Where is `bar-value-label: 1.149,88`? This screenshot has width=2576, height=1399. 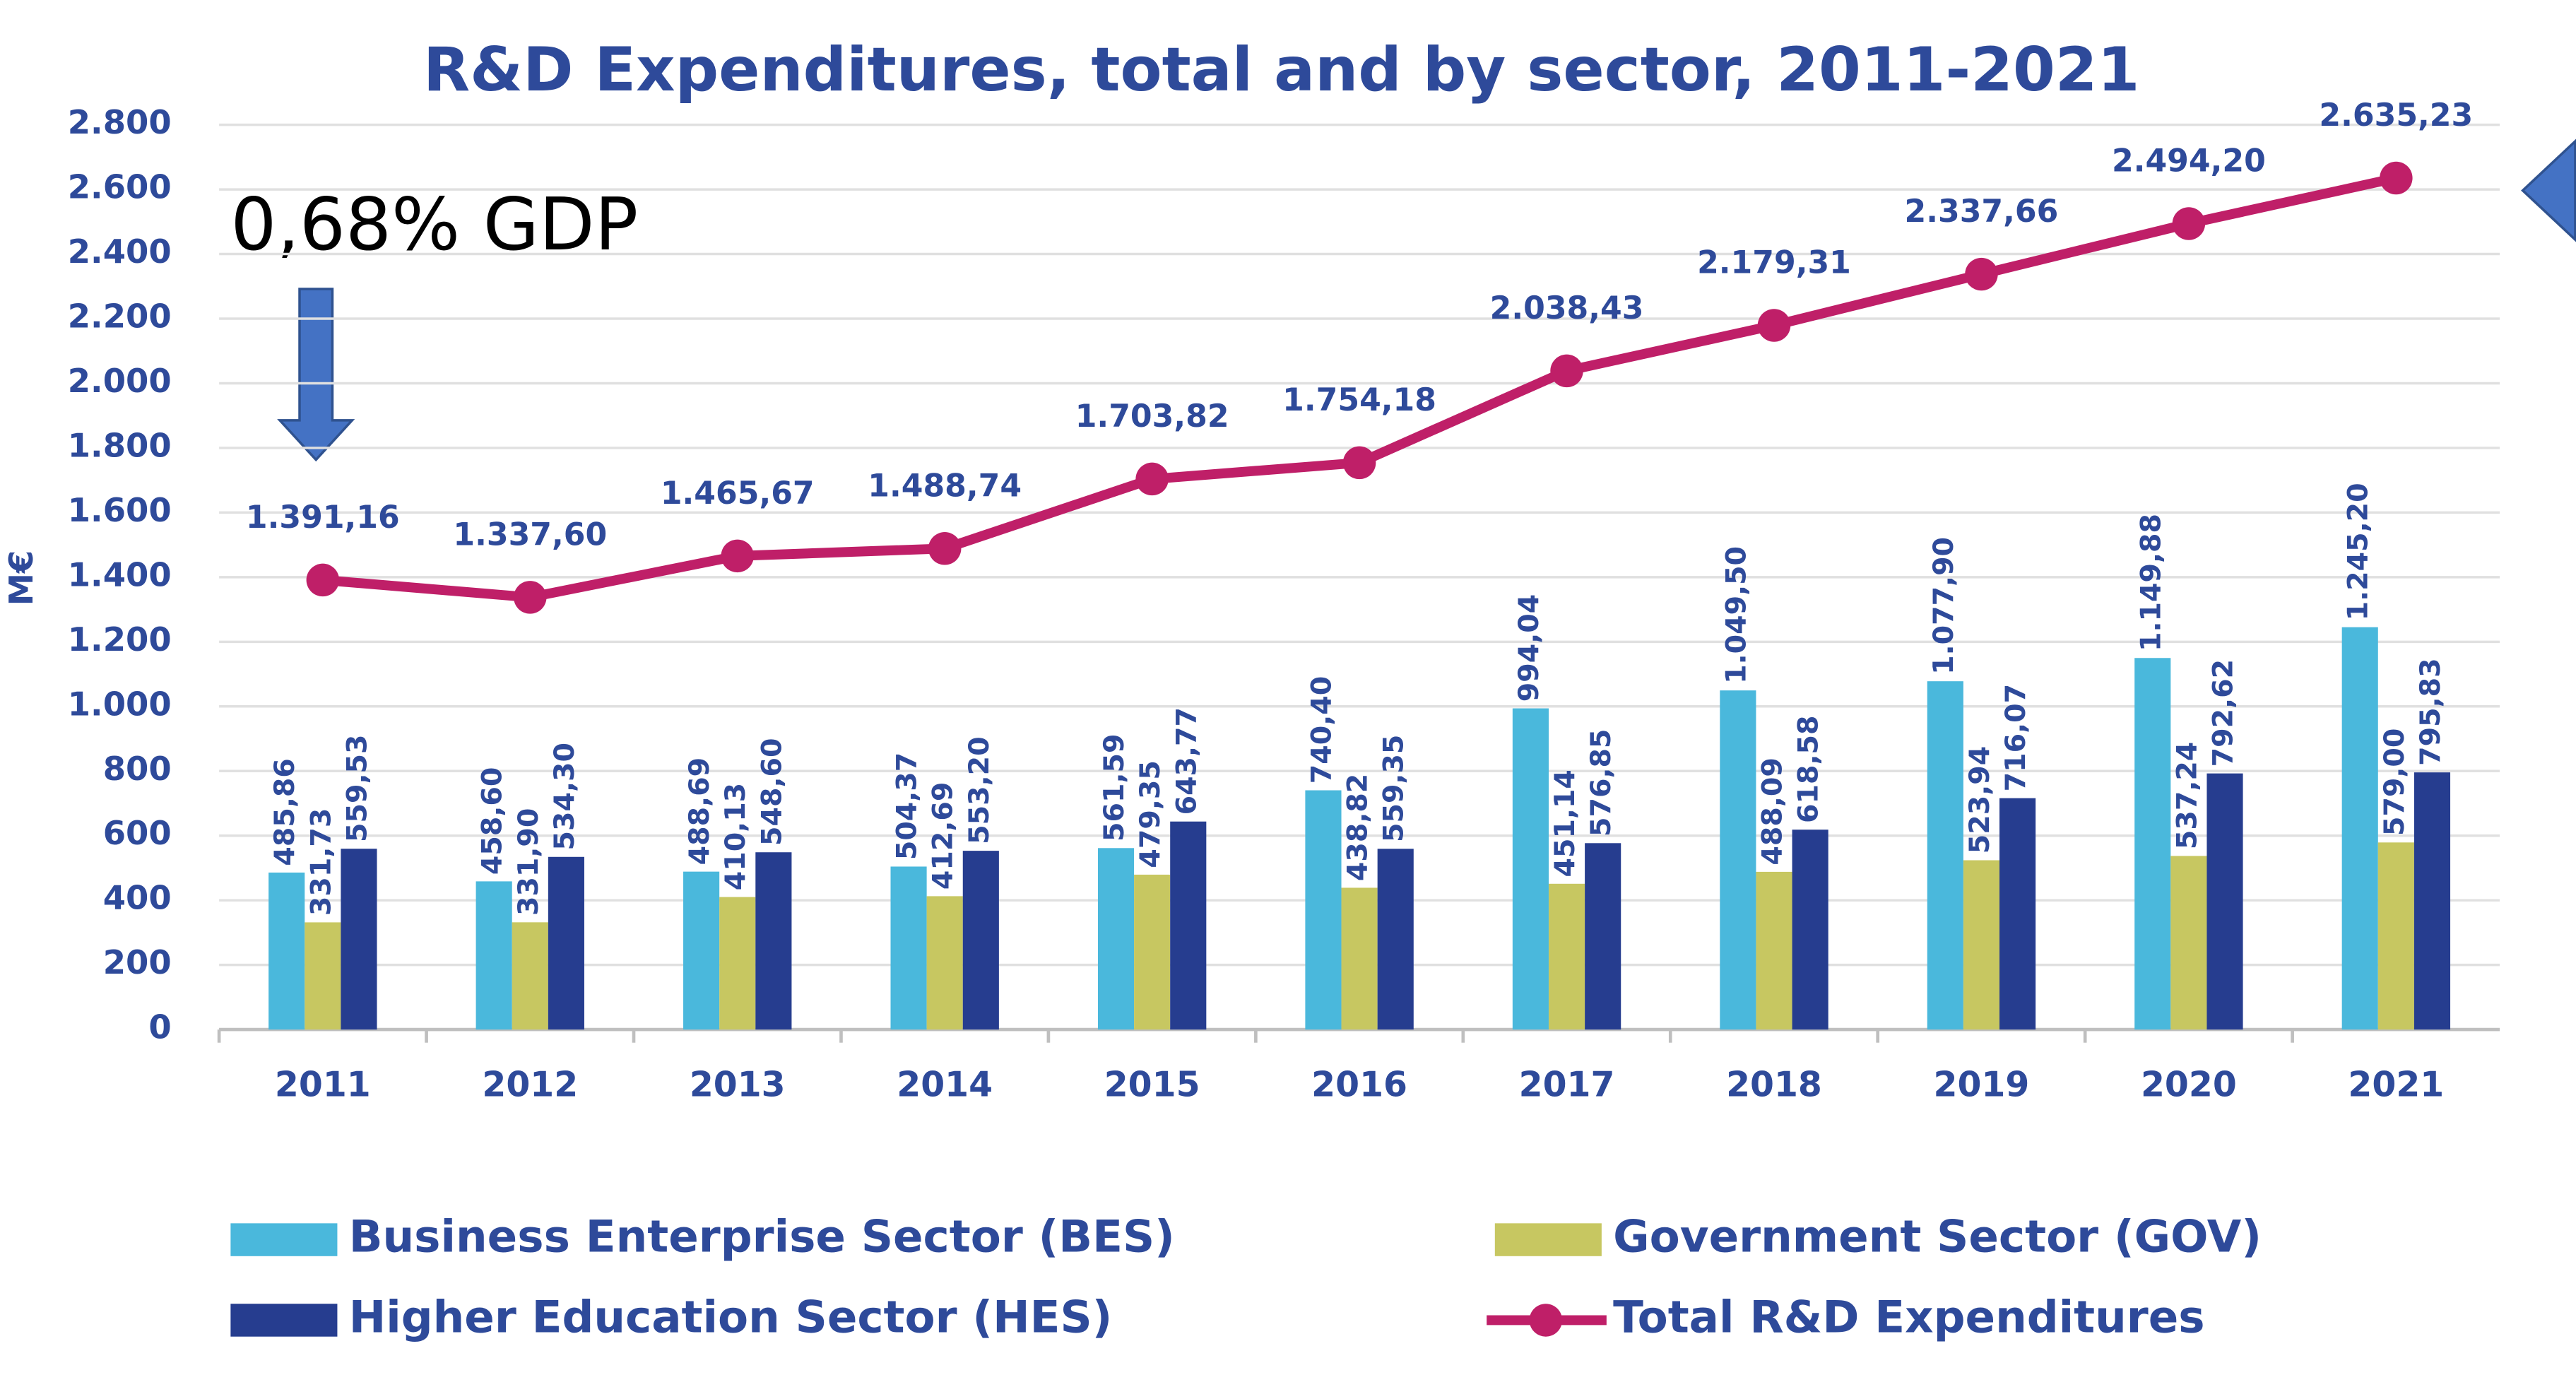 bar-value-label: 1.149,88 is located at coordinates (2150, 582).